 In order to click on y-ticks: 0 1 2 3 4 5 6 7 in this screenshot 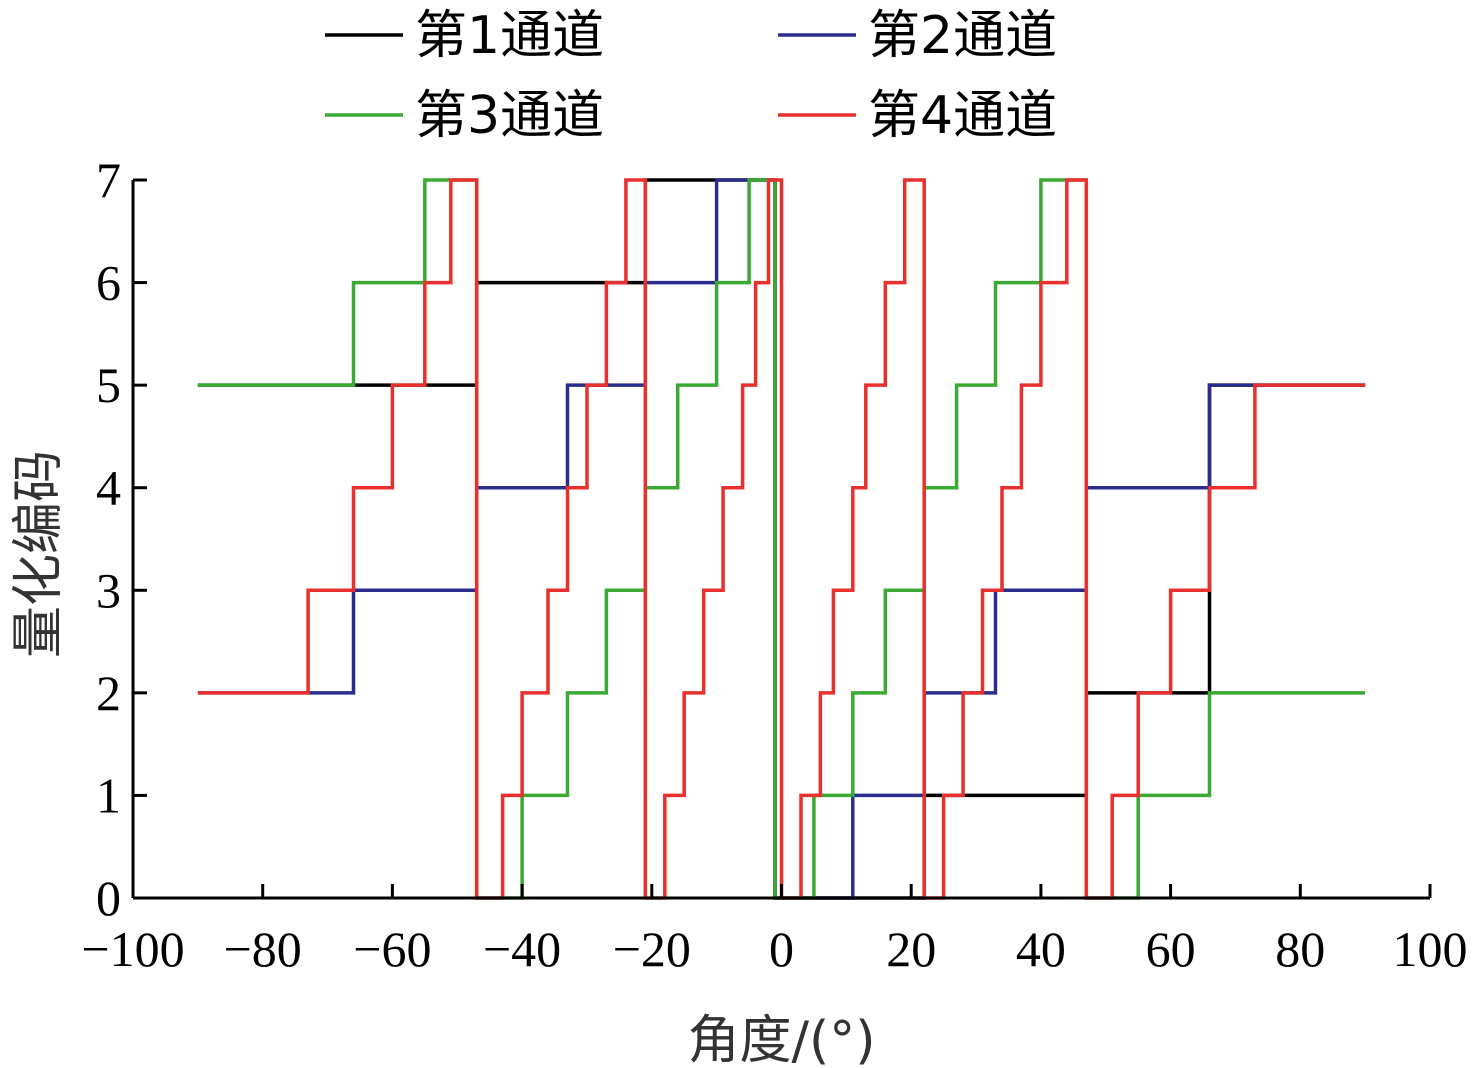, I will do `click(121, 539)`.